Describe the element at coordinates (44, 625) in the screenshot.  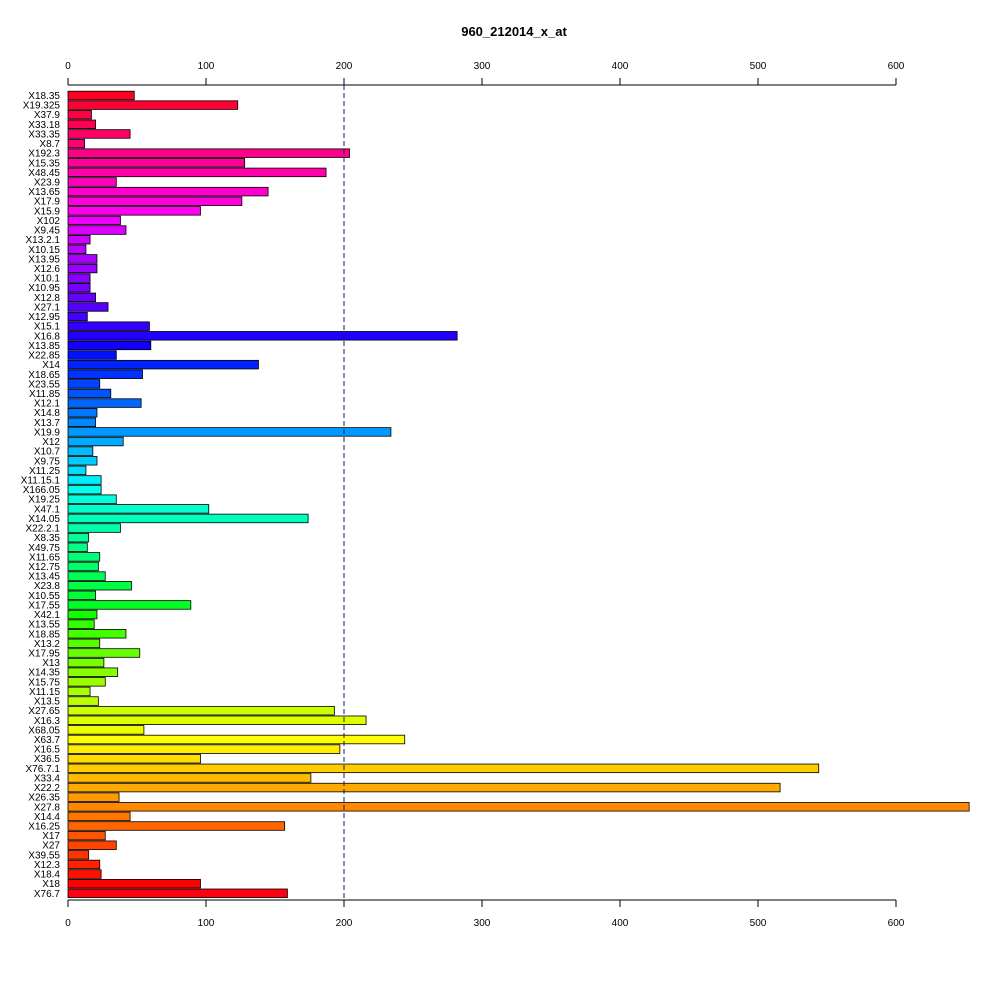
I see `category-label: X13.55` at that location.